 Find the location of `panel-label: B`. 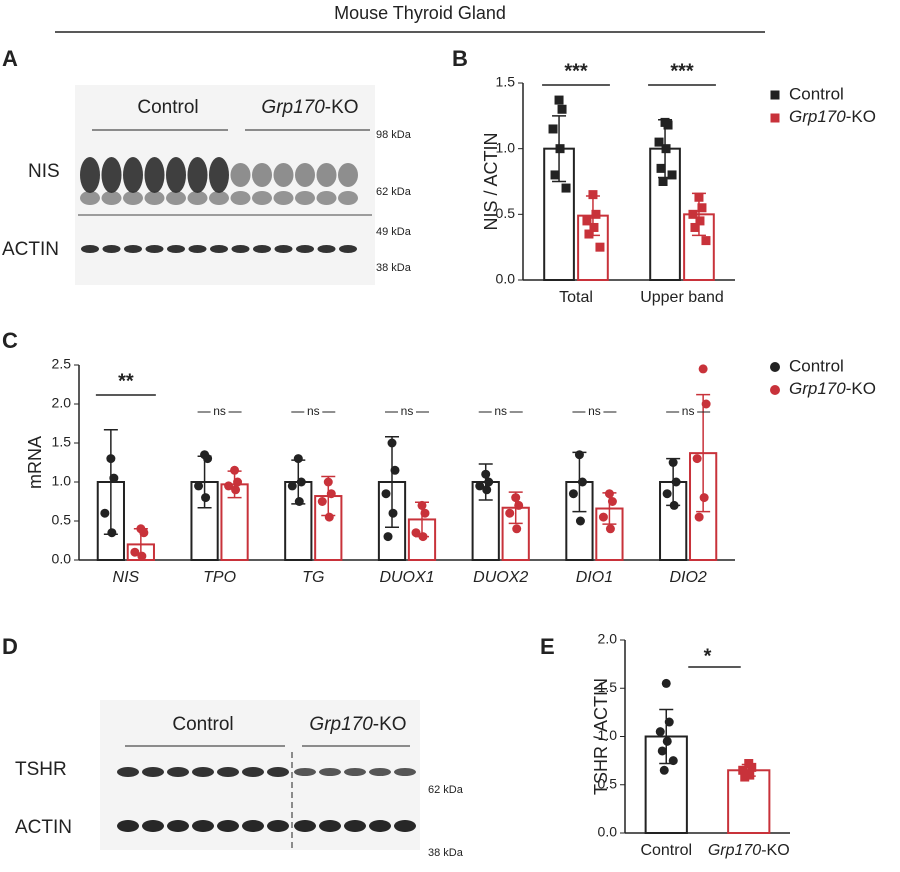

panel-label: B is located at coordinates (460, 58).